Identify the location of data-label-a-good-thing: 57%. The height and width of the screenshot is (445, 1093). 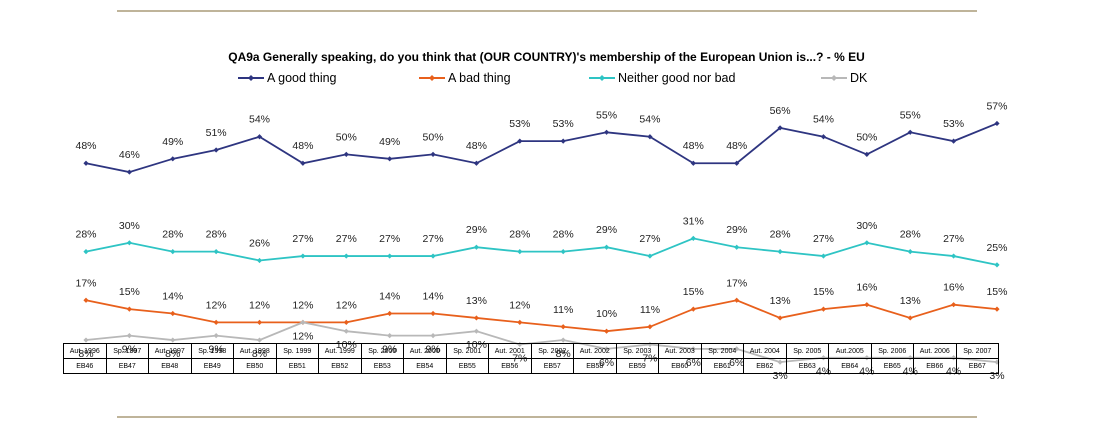
(996, 106).